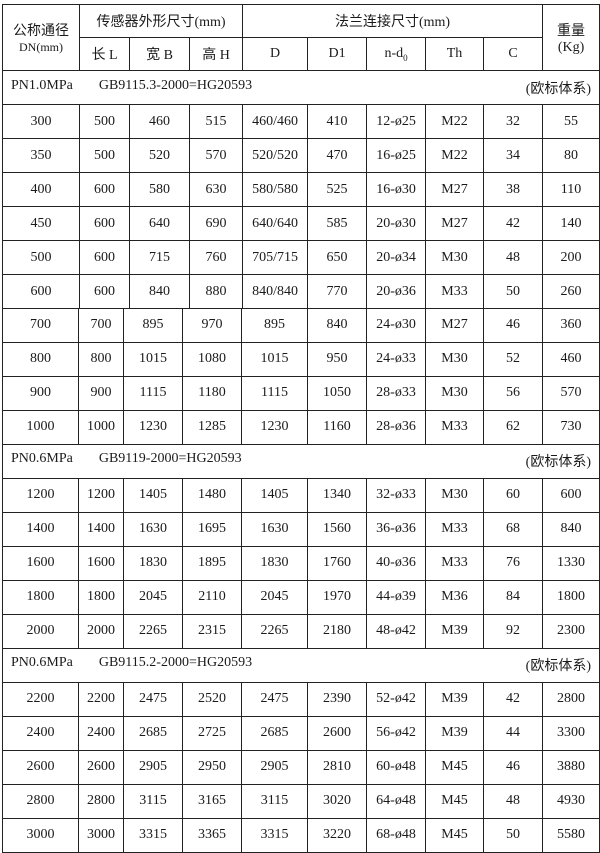  I want to click on table-row: 900 900 1115 1180 1115 1050 28-ø33 M30 56 570, so click(301, 393).